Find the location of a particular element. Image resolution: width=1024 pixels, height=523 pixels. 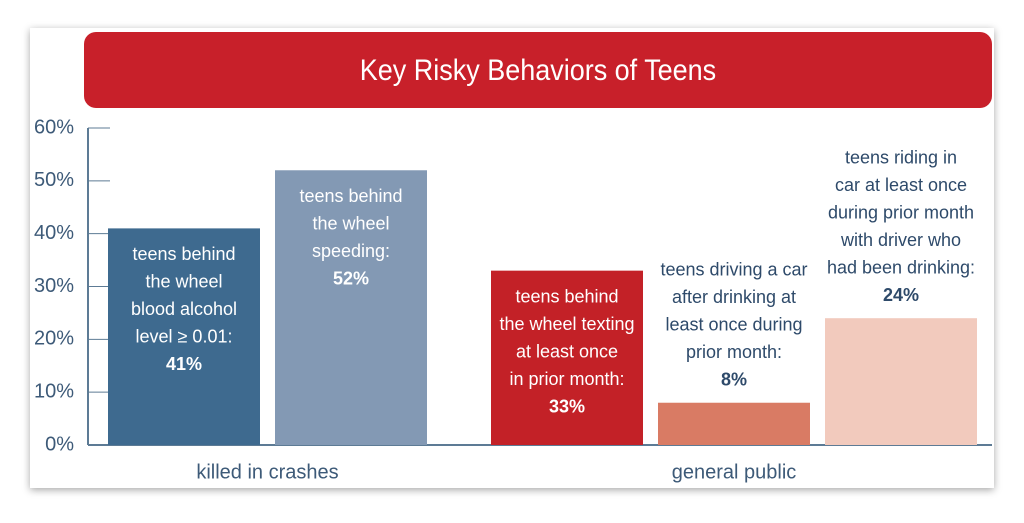

value-label: 24% is located at coordinates (901, 295).